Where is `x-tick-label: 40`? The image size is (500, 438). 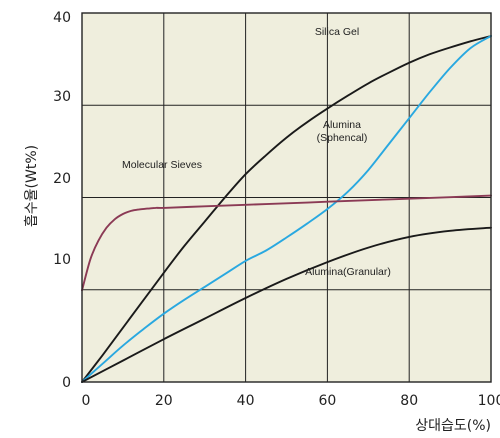
x-tick-label: 40 is located at coordinates (246, 401).